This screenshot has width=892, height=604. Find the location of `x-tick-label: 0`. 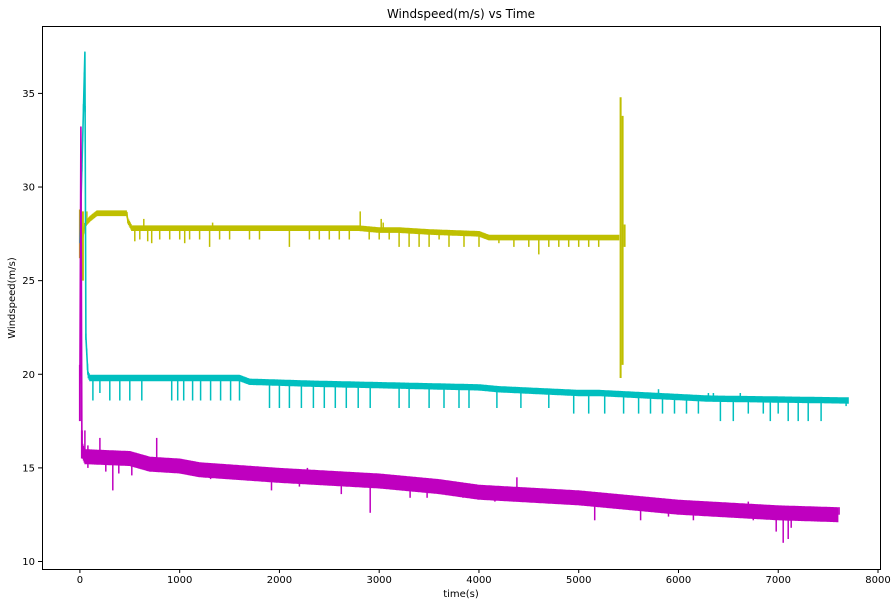

x-tick-label: 0 is located at coordinates (80, 580).